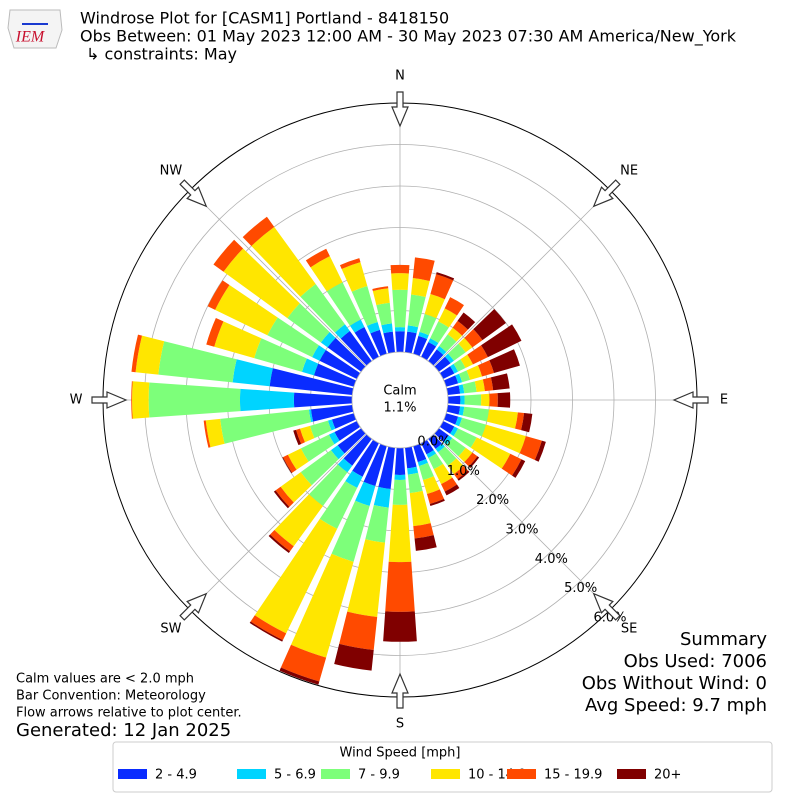  What do you see at coordinates (723, 639) in the screenshot?
I see `summary-title: Summary` at bounding box center [723, 639].